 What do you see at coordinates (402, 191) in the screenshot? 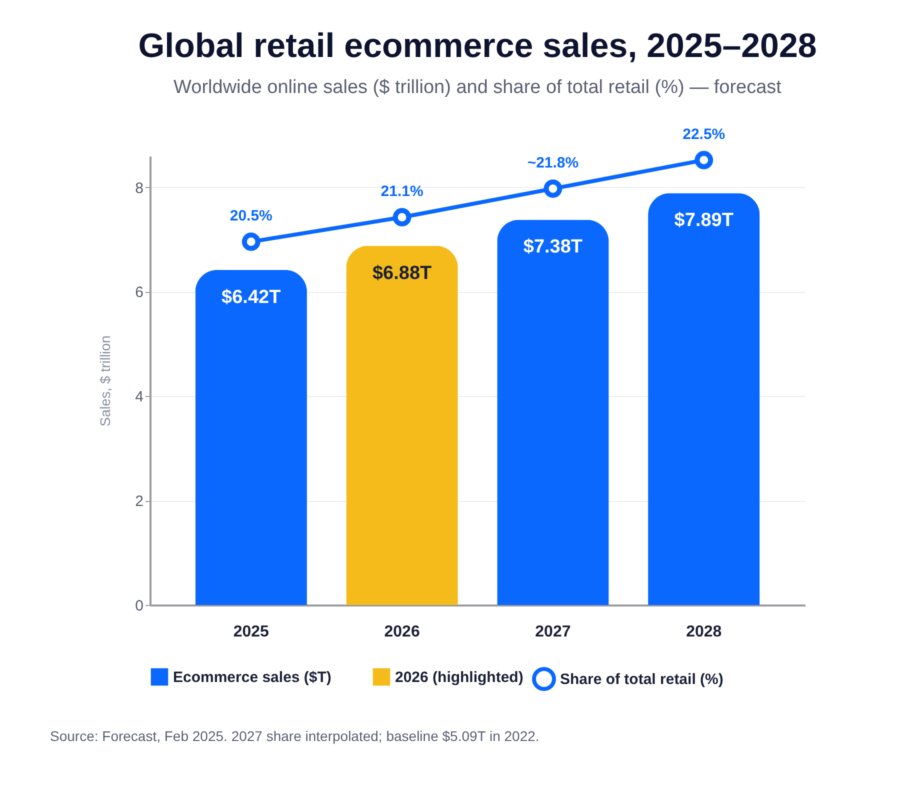
I see `data-label: 21.1%` at bounding box center [402, 191].